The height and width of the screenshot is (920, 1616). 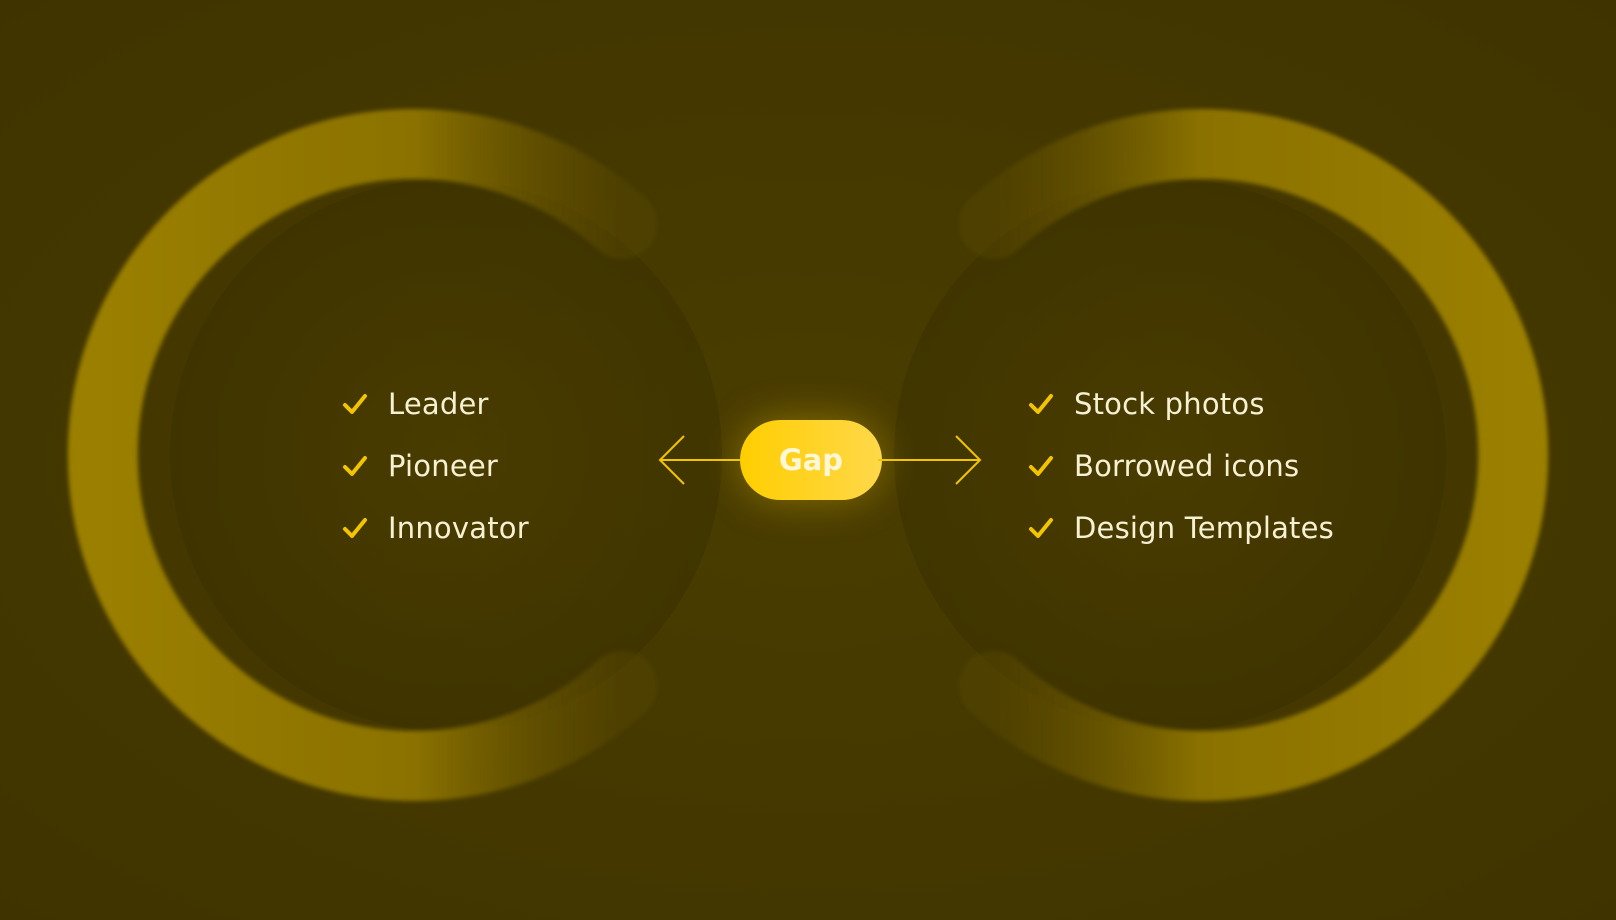 I want to click on gap-badge: Gap, so click(x=811, y=460).